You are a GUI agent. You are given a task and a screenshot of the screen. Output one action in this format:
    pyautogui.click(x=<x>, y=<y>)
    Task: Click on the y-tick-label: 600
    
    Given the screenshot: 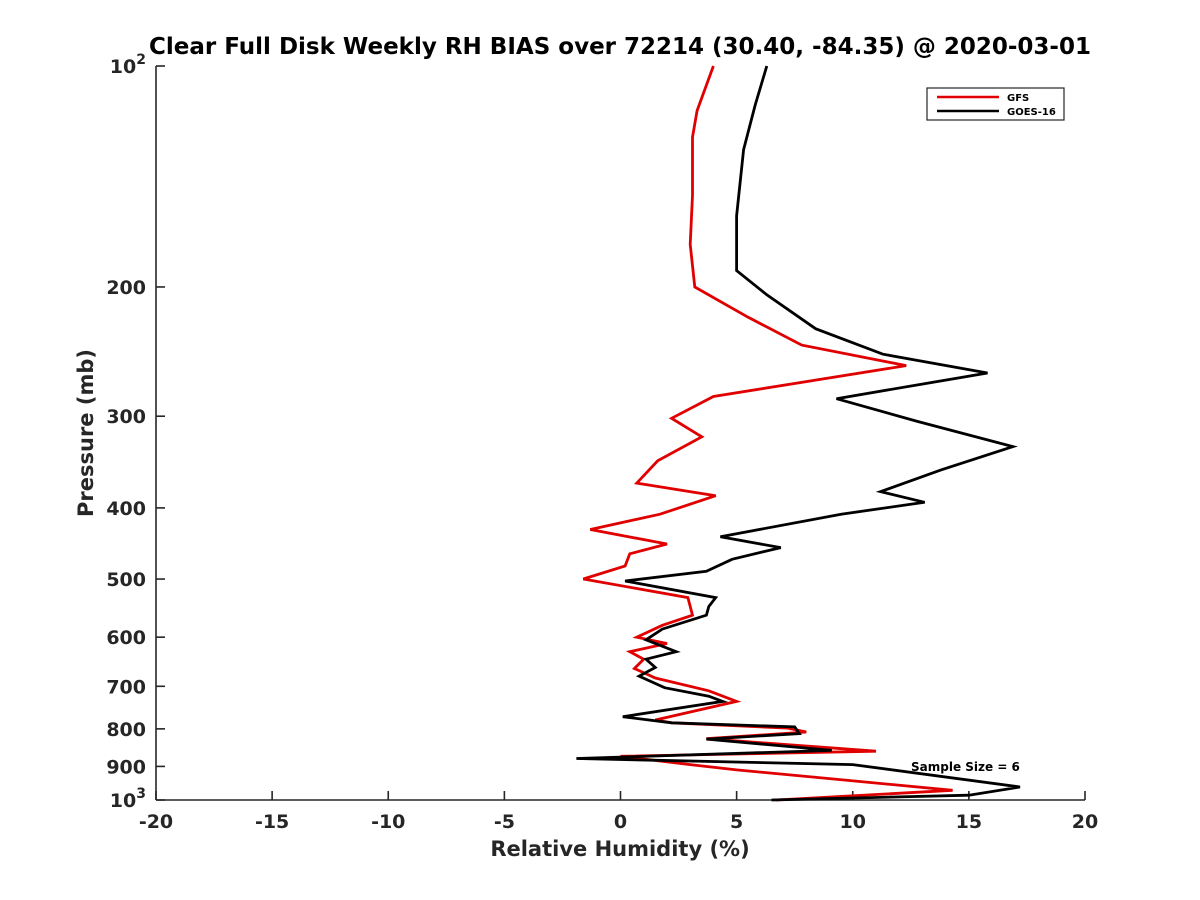 What is the action you would take?
    pyautogui.click(x=126, y=638)
    